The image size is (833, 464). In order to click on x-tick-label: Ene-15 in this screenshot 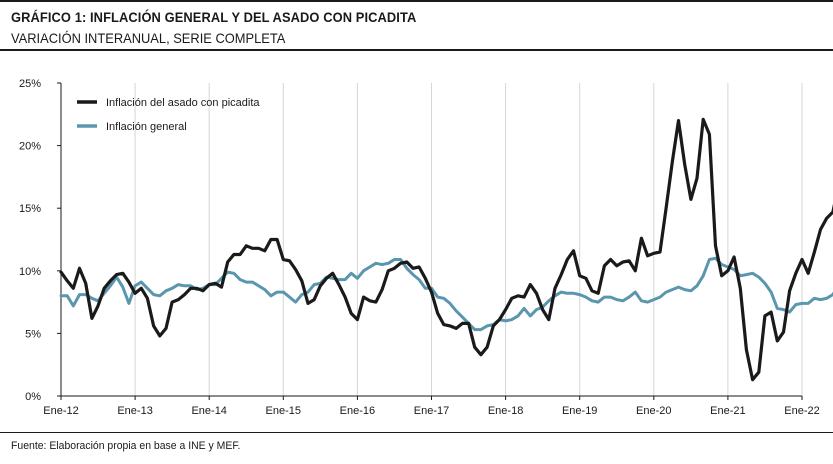, I will do `click(283, 411)`.